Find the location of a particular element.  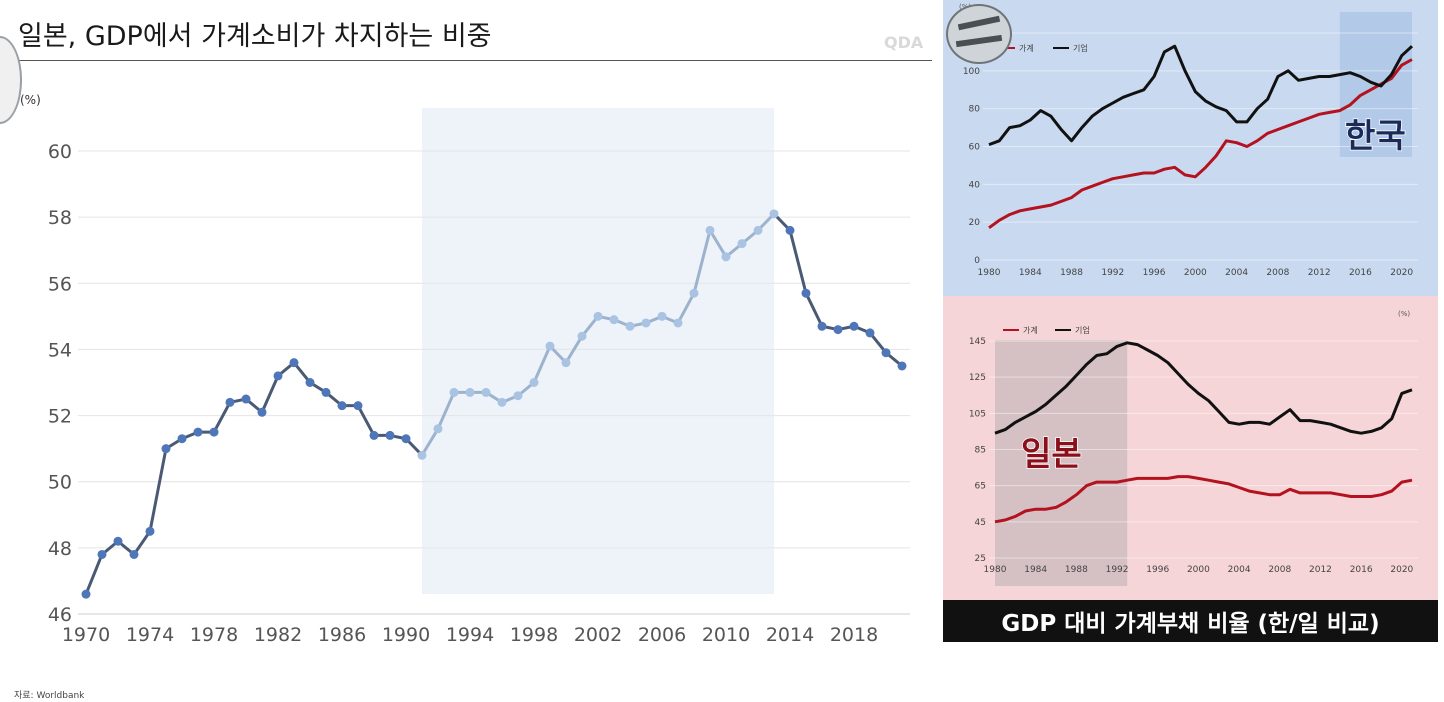

y-tick-label: 58 is located at coordinates (60, 218).